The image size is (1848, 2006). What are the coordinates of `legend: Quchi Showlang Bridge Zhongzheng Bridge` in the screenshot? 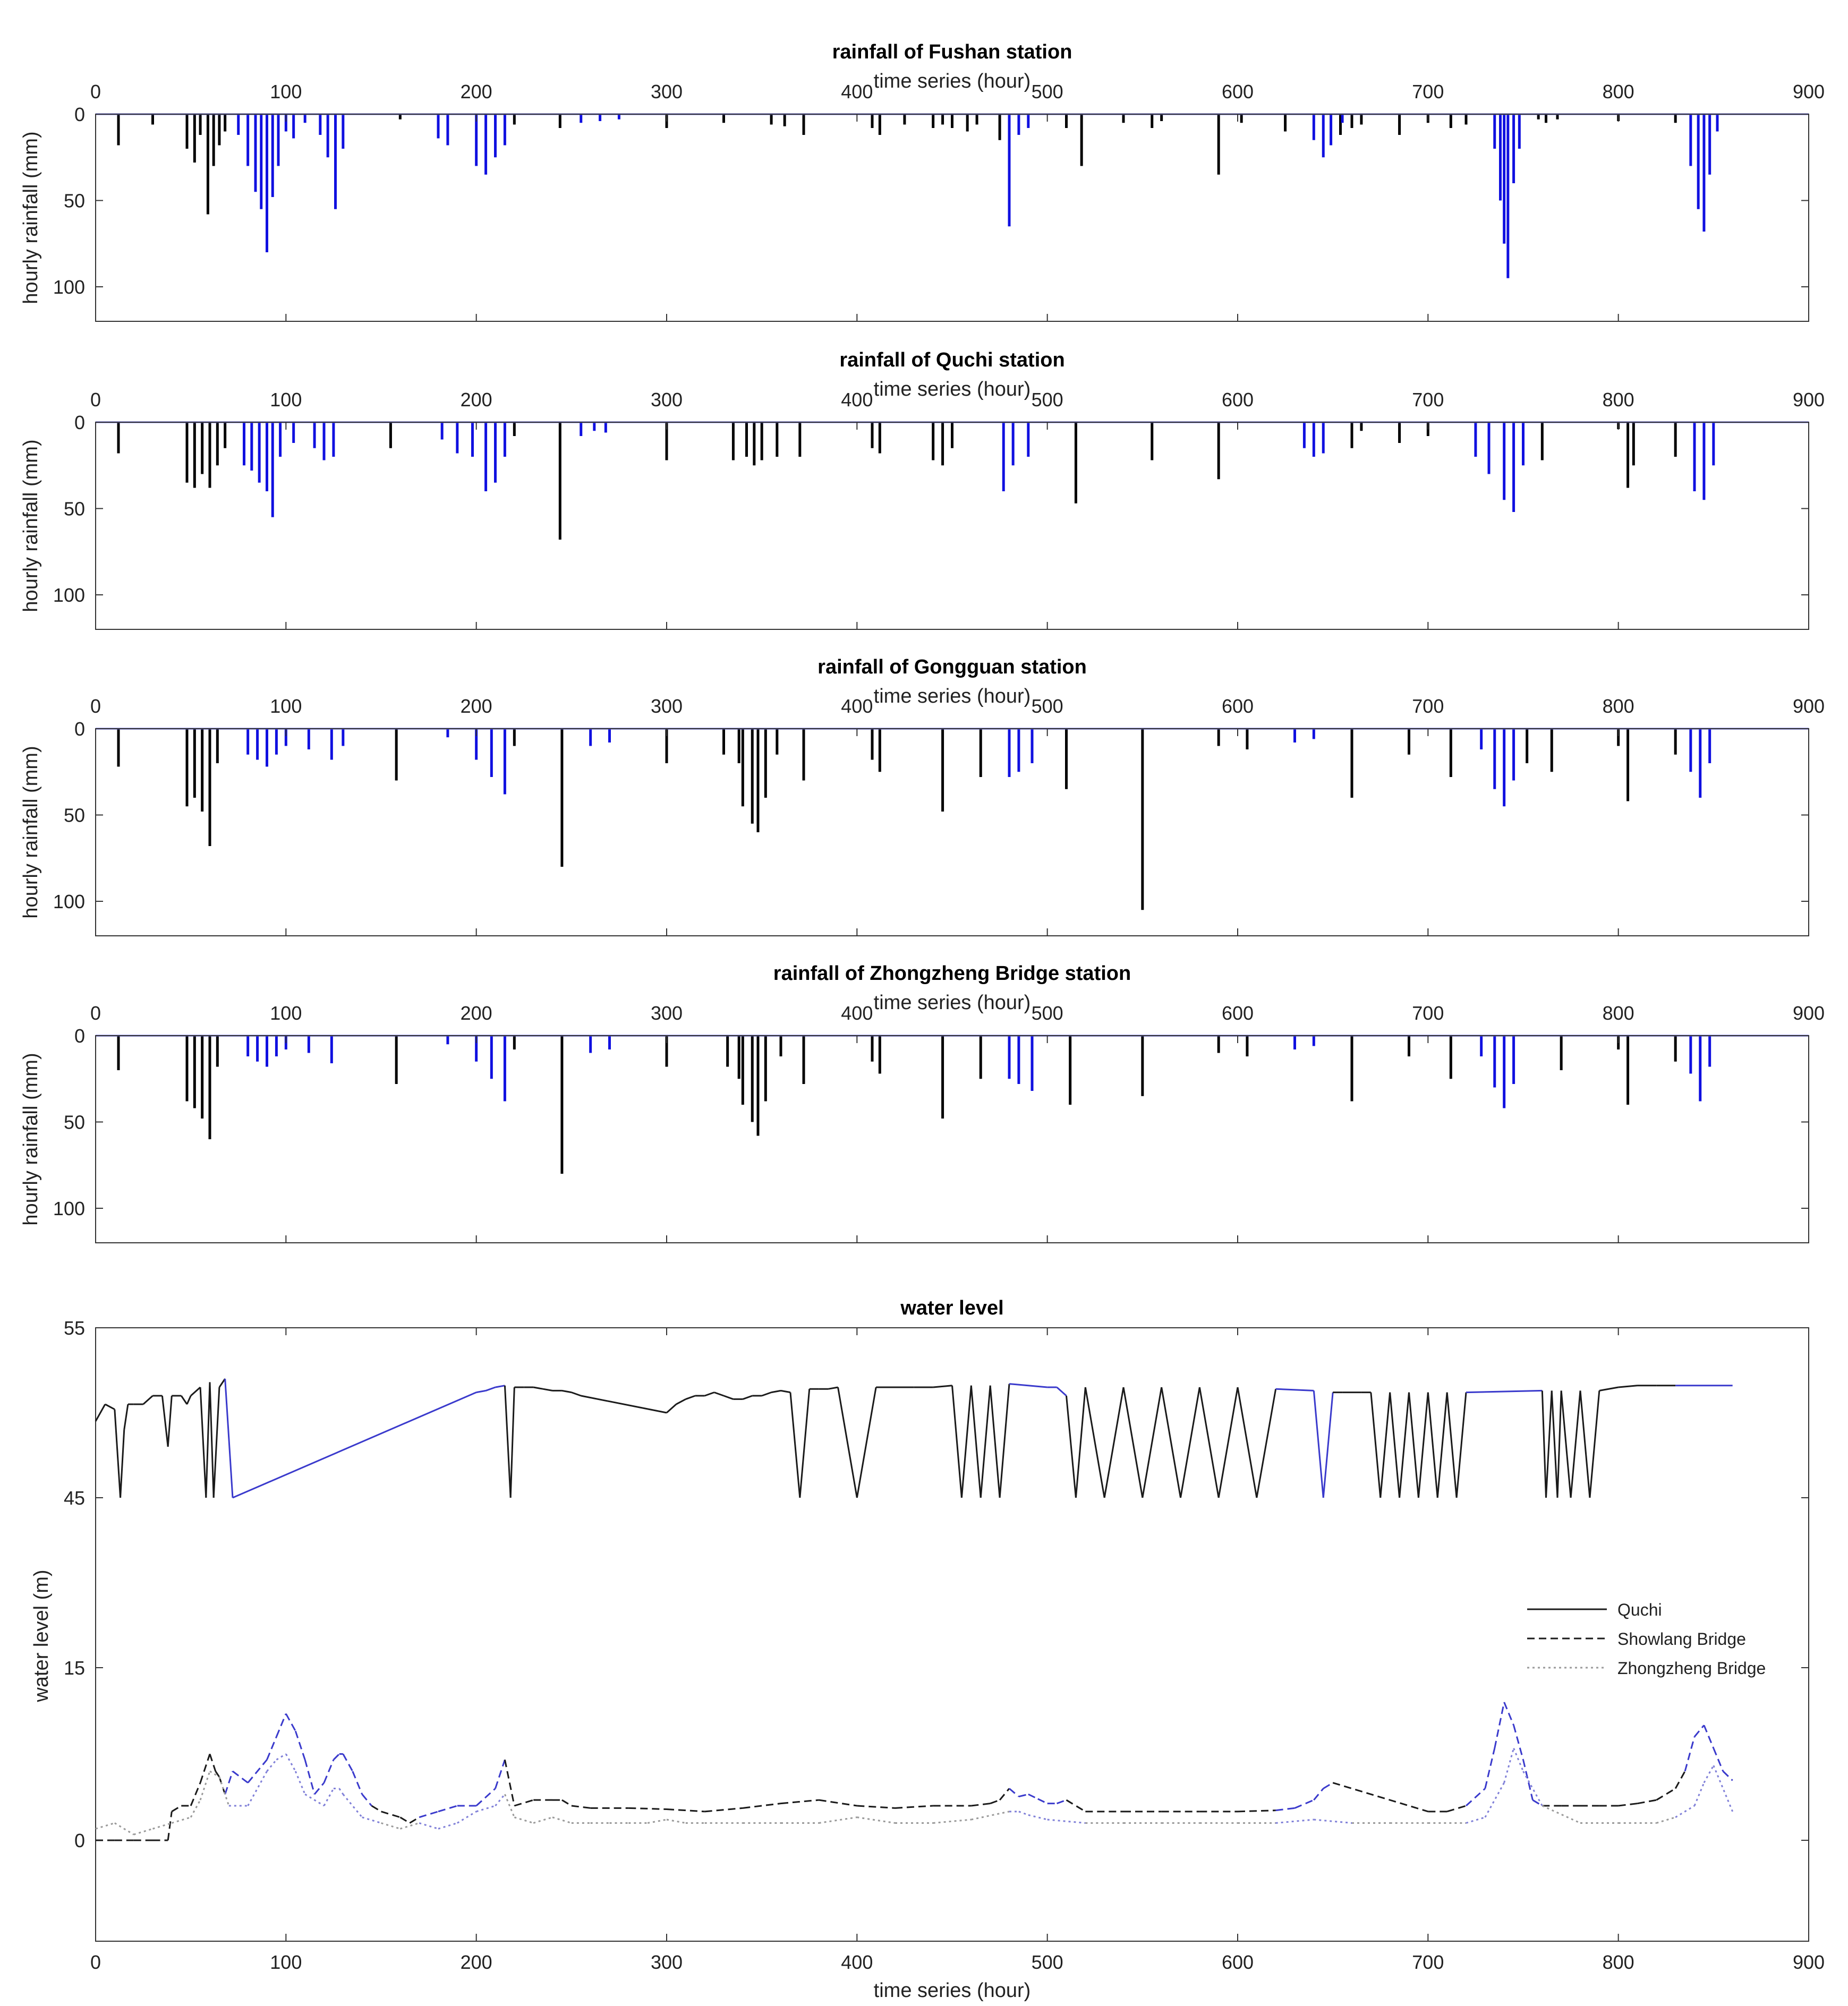 It's located at (1647, 1639).